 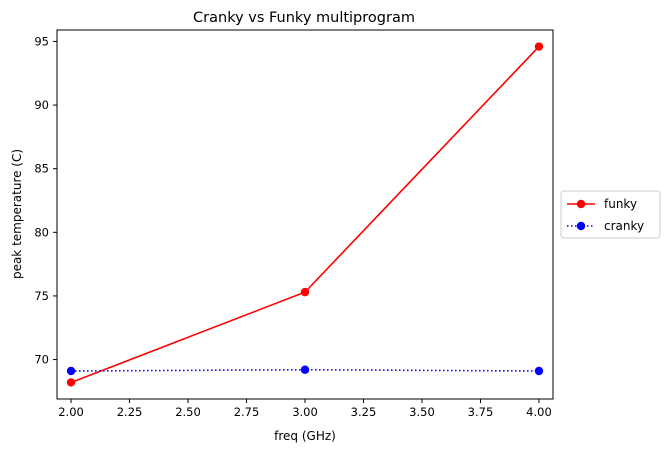 I want to click on chart-title: Cranky vs Funky multiprogram, so click(x=304, y=18).